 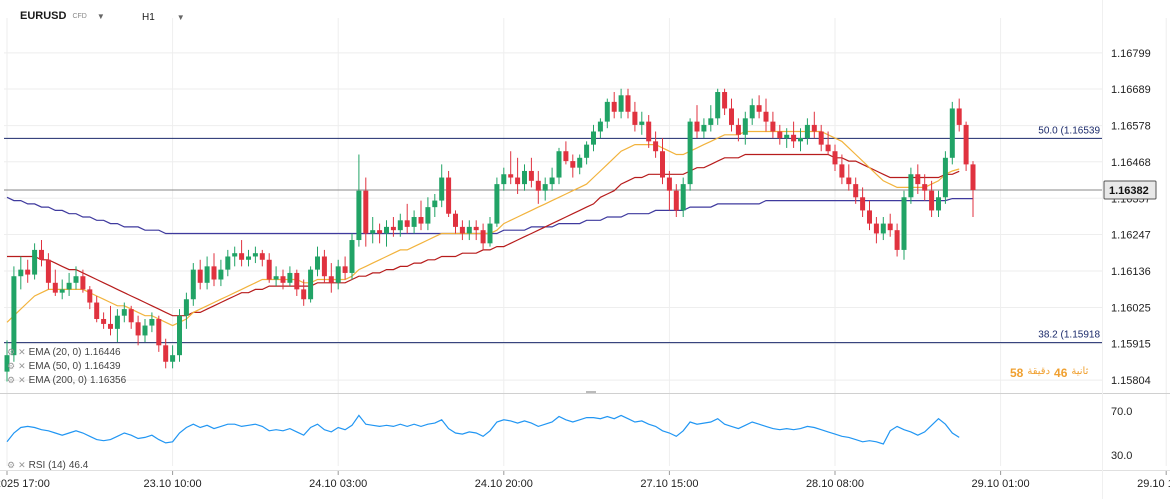 What do you see at coordinates (62, 16) in the screenshot?
I see `symbol-selector: EURUSD CFD ▼` at bounding box center [62, 16].